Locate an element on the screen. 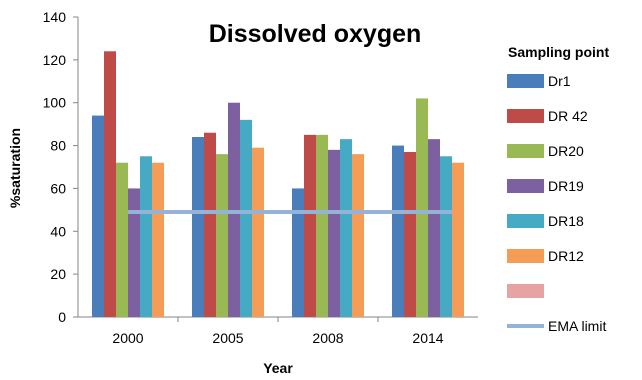 This screenshot has width=642, height=380. bar-dr1-2005 is located at coordinates (198, 227).